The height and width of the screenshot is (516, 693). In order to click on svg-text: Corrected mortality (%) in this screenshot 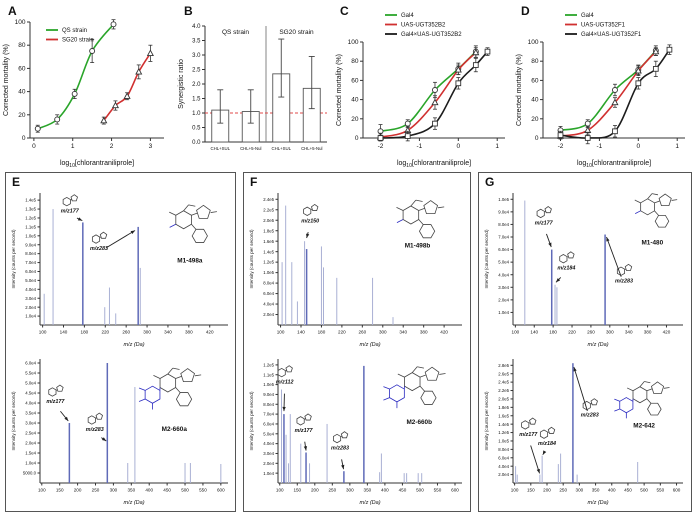, I will do `click(519, 90)`.